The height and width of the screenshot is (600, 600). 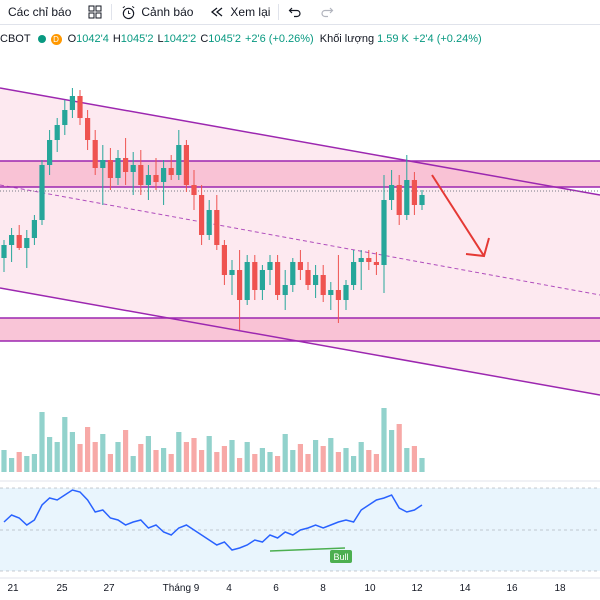 I want to click on support-zone, so click(x=300, y=329).